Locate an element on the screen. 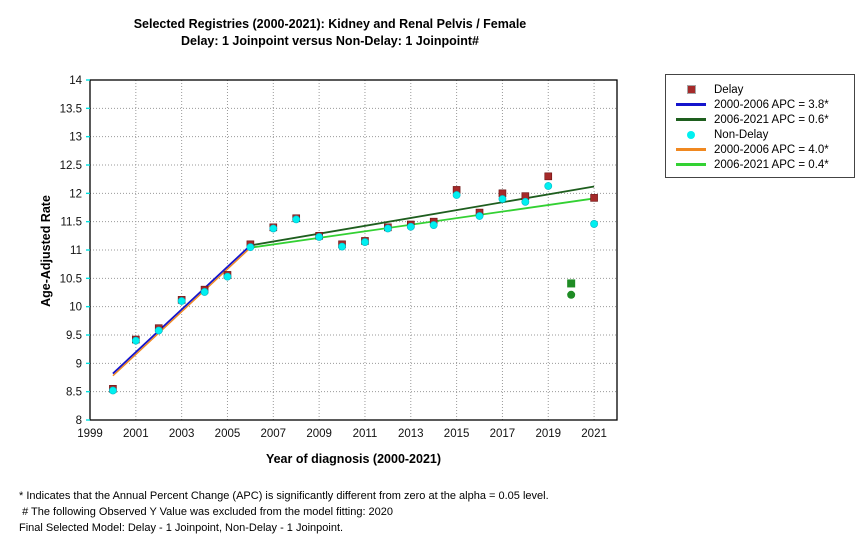 This screenshot has height=554, width=857. y-tick-label: 11 is located at coordinates (76, 251).